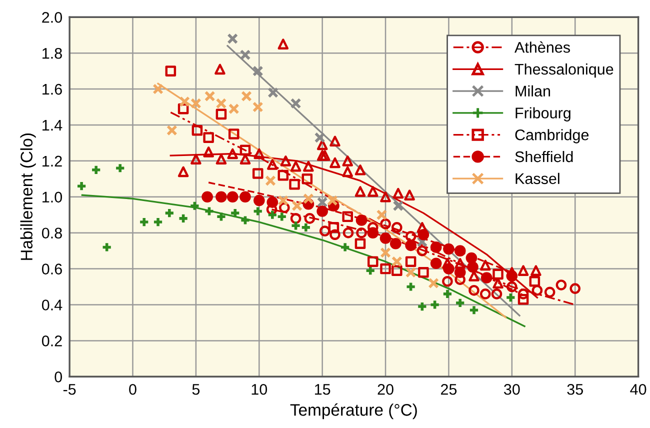 This screenshot has width=650, height=428. I want to click on x-axis-title: Température (°C), so click(353, 411).